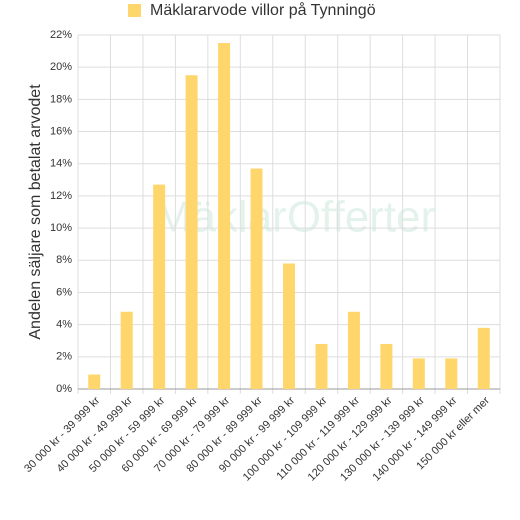 This screenshot has height=520, width=520. Describe the element at coordinates (61, 164) in the screenshot. I see `y-tick-label: 14%` at that location.